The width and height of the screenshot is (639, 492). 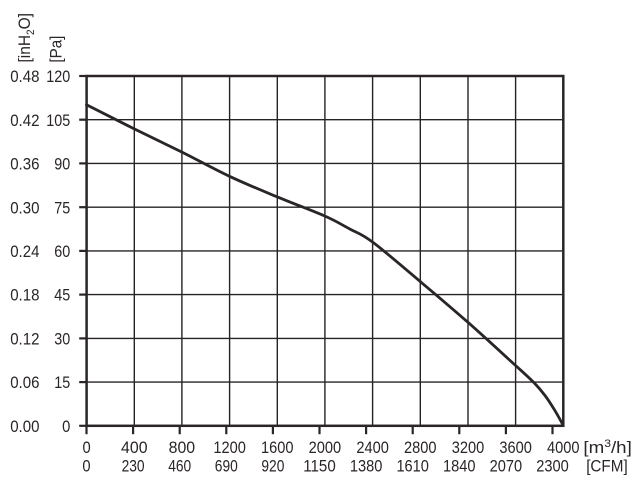 I want to click on svg-text:[m3/h]: [m 3/h], so click(x=607, y=447).